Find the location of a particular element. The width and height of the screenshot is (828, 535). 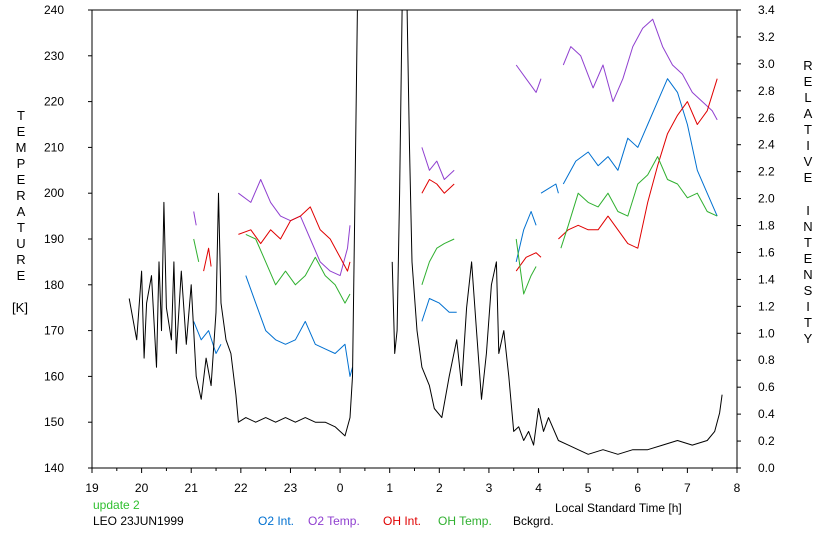

left-axis-label-letter: A is located at coordinates (21, 211).